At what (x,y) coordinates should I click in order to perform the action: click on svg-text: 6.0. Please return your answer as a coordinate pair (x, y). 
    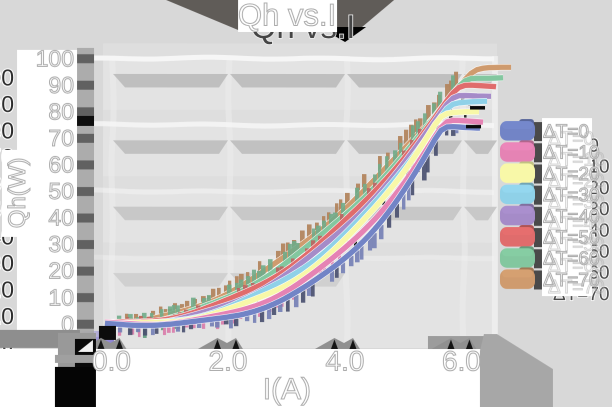
    Looking at the image, I should click on (461, 361).